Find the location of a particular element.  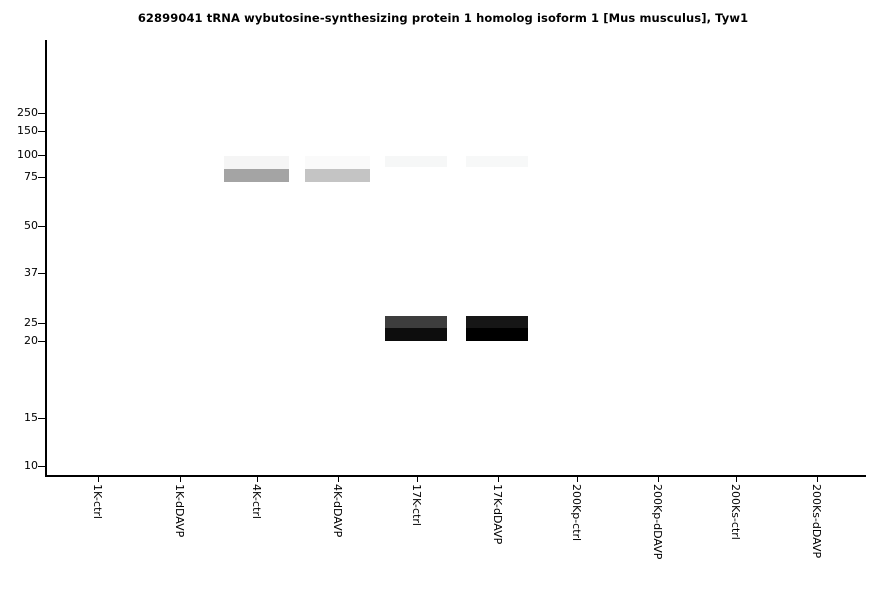

y-tick-label: 20 is located at coordinates (31, 340).